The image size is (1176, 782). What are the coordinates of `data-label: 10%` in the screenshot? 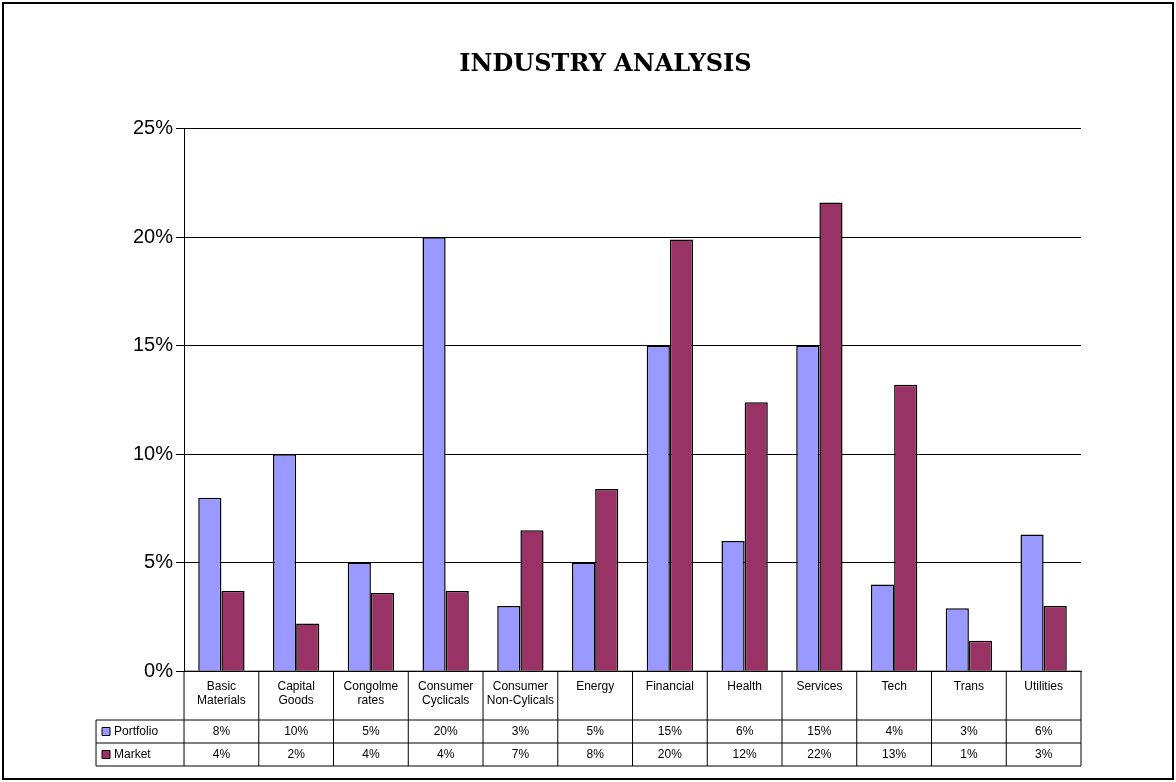 It's located at (296, 730).